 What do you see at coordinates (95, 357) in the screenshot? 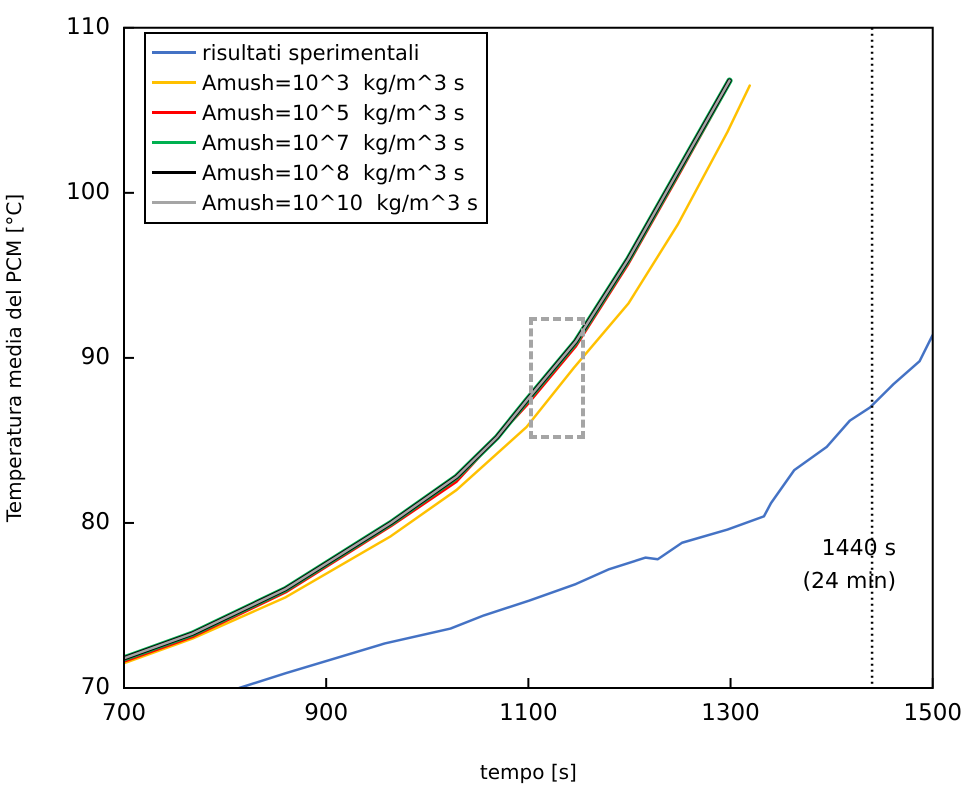
I see `y-tick-label: 90` at bounding box center [95, 357].